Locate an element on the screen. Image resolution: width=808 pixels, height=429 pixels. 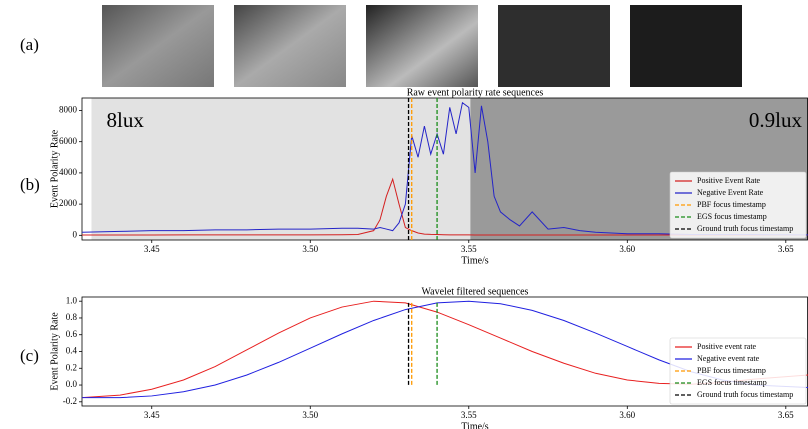
y-tick-label: 1.0 is located at coordinates (72, 300).